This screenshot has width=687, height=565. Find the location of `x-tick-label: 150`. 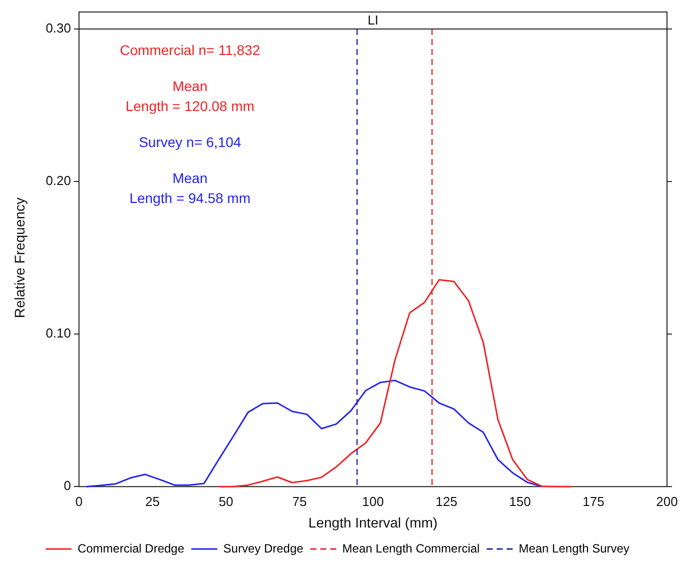

x-tick-label: 150 is located at coordinates (520, 501).